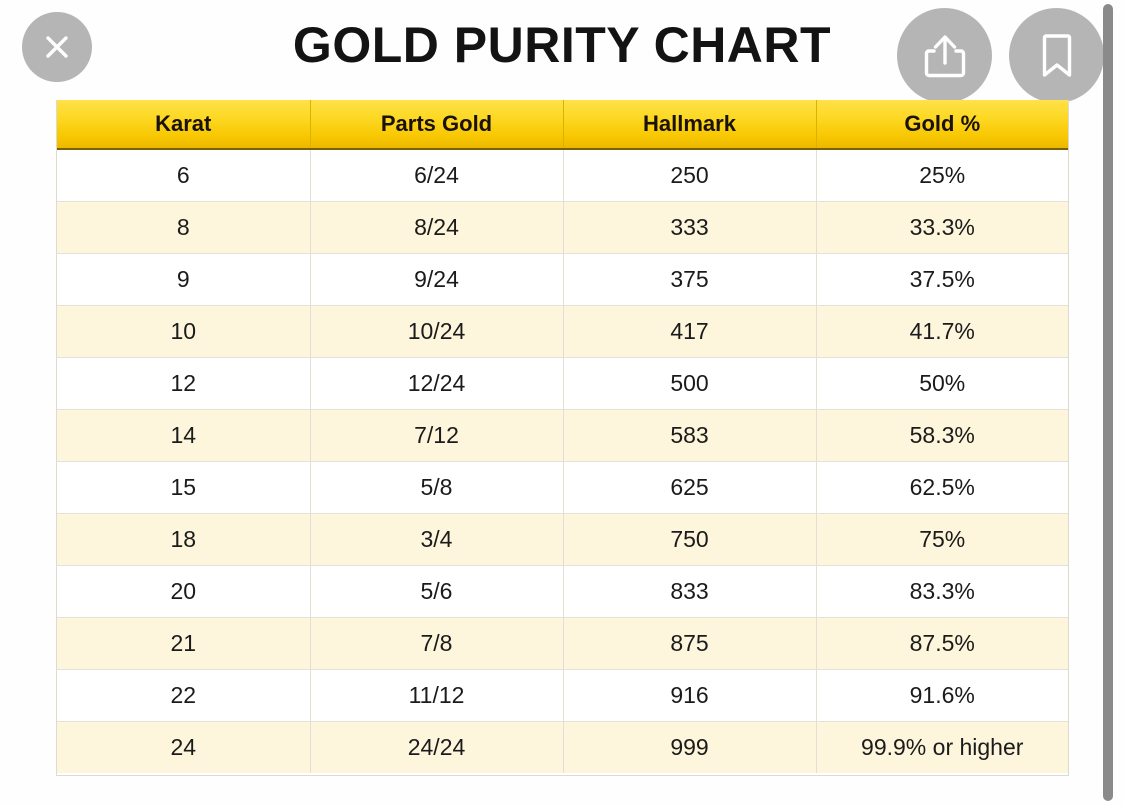 The height and width of the screenshot is (805, 1124). I want to click on cell-parts-gold: 3/4, so click(437, 539).